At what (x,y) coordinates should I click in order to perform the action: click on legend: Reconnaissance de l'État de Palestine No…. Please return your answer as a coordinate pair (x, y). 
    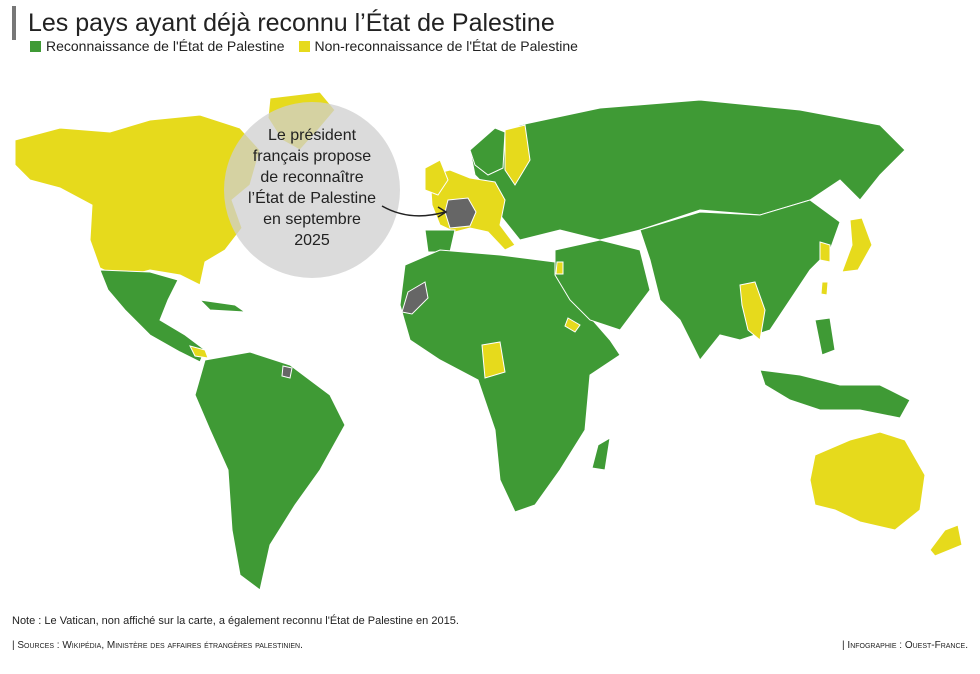
    Looking at the image, I should click on (304, 46).